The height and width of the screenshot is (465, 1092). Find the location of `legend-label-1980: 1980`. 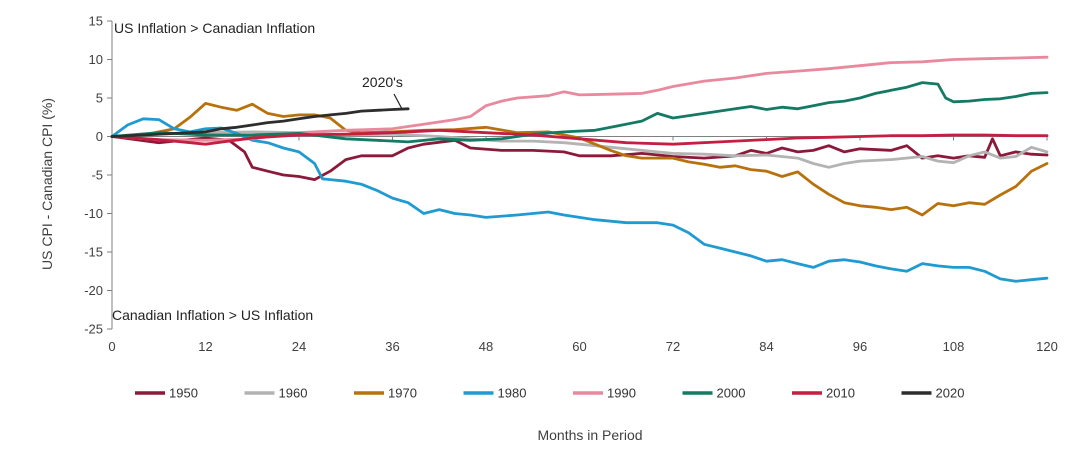

legend-label-1980: 1980 is located at coordinates (512, 393).